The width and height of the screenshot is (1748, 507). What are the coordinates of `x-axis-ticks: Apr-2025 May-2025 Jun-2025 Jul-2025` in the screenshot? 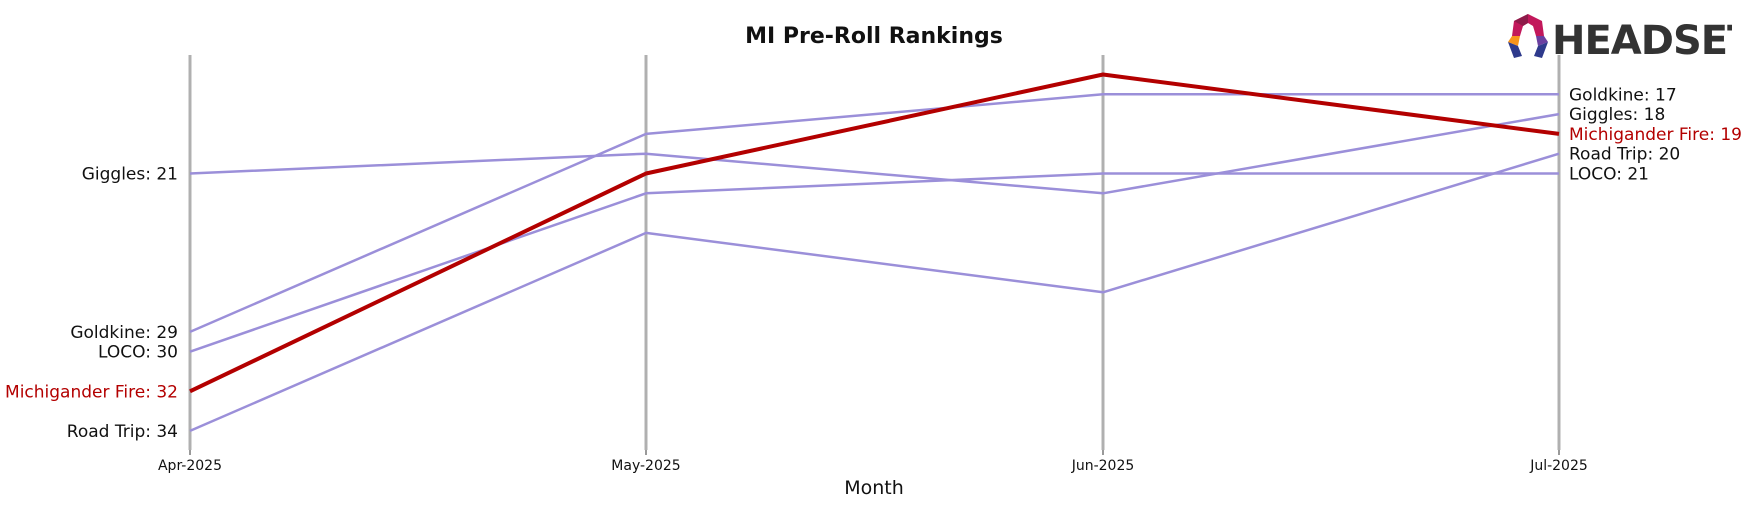 It's located at (873, 466).